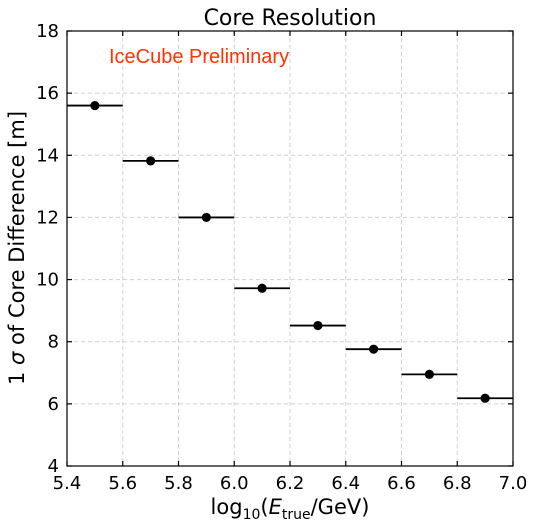 The width and height of the screenshot is (536, 527). Describe the element at coordinates (17, 358) in the screenshot. I see `y-label-sigma: σ` at that location.